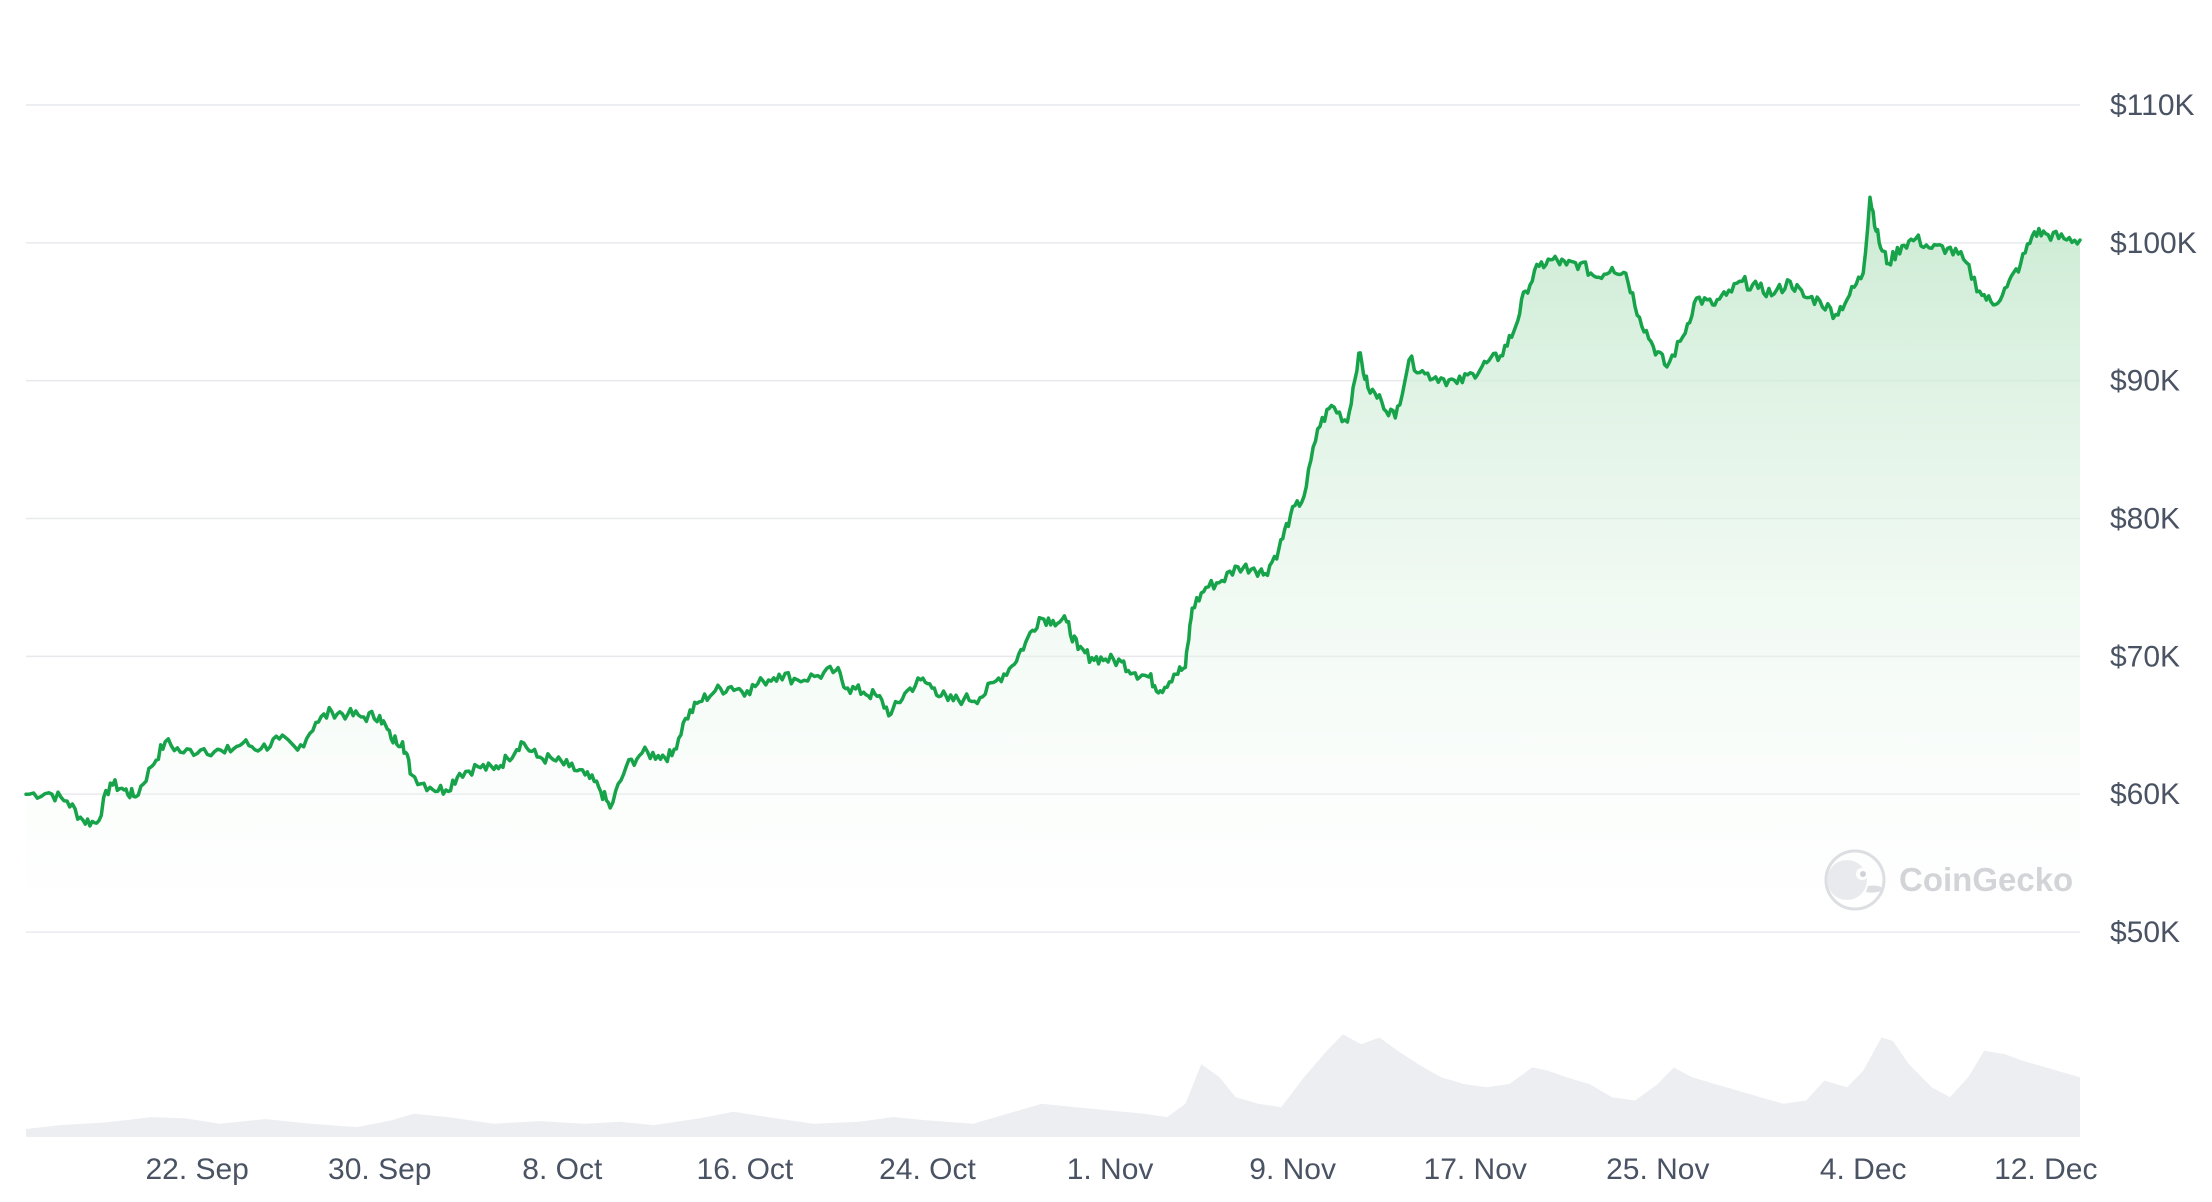  Describe the element at coordinates (562, 1169) in the screenshot. I see `x-tick-label: 8. Oct` at that location.